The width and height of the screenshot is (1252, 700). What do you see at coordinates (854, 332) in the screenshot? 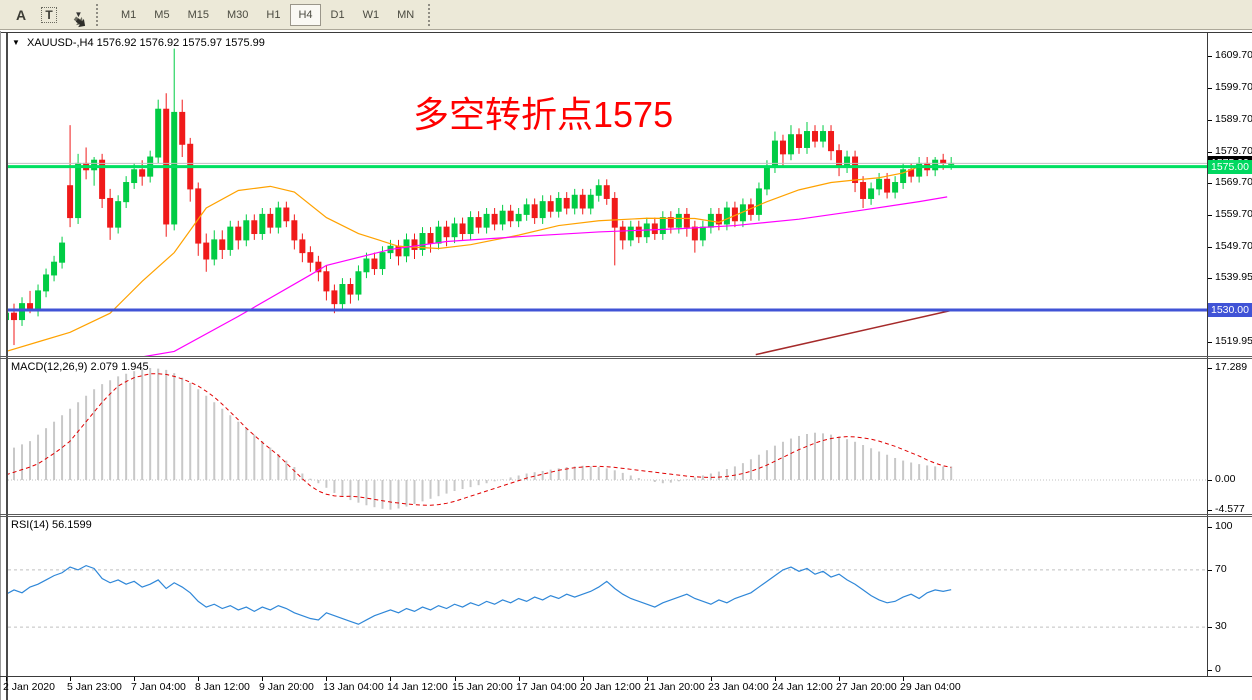
I see `trendline` at bounding box center [854, 332].